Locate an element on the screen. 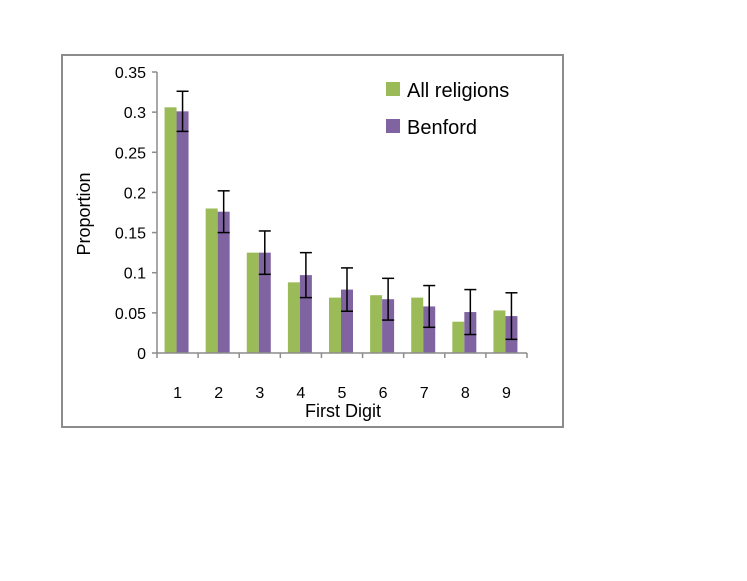  y-ticks-group: 0 0.05 0.1 0.15 0.2 0.25 0.3 0.35 is located at coordinates (136, 214).